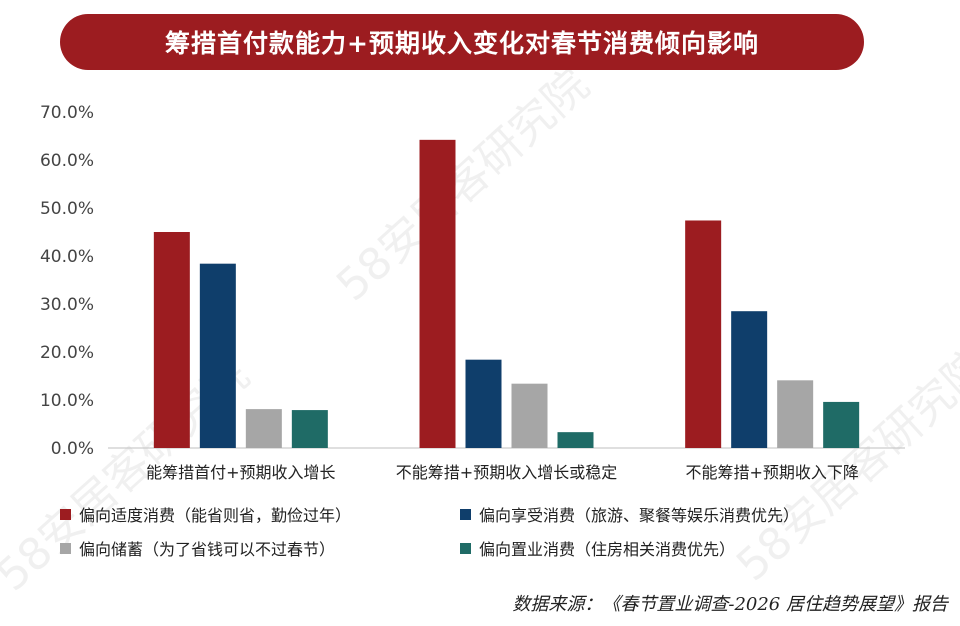 This screenshot has width=960, height=626. I want to click on y-tick-label: 60.0%, so click(67, 161).